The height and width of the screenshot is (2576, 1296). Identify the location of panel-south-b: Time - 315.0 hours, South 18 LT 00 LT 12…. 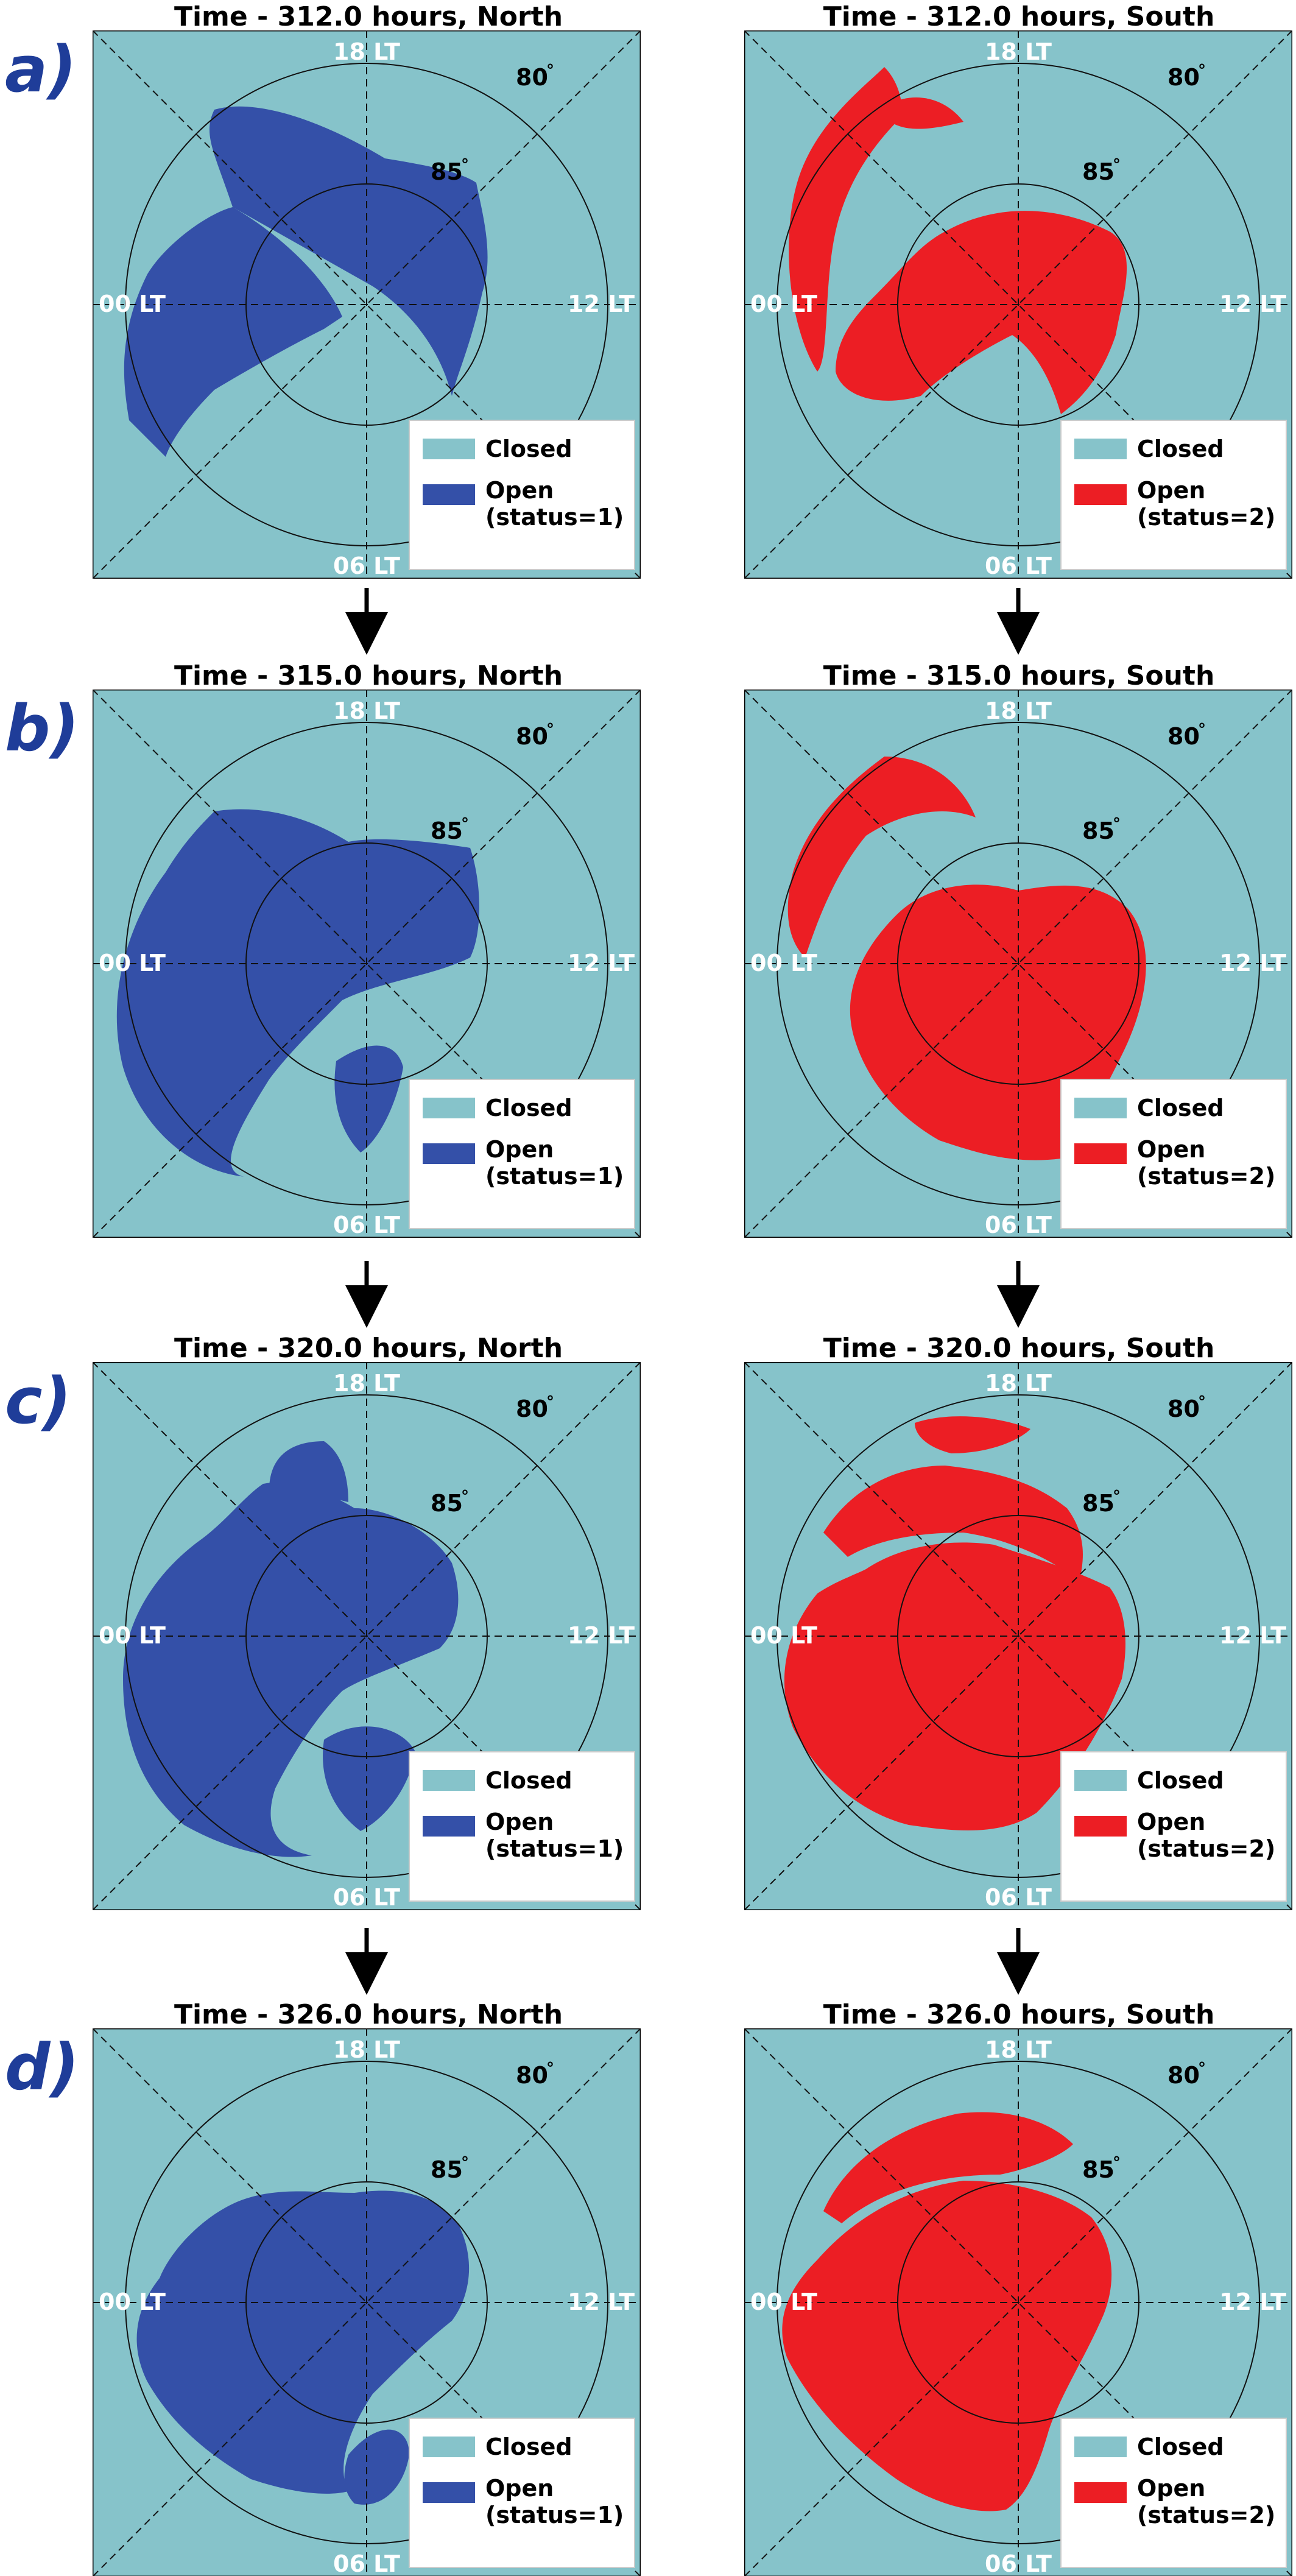
(1018, 949).